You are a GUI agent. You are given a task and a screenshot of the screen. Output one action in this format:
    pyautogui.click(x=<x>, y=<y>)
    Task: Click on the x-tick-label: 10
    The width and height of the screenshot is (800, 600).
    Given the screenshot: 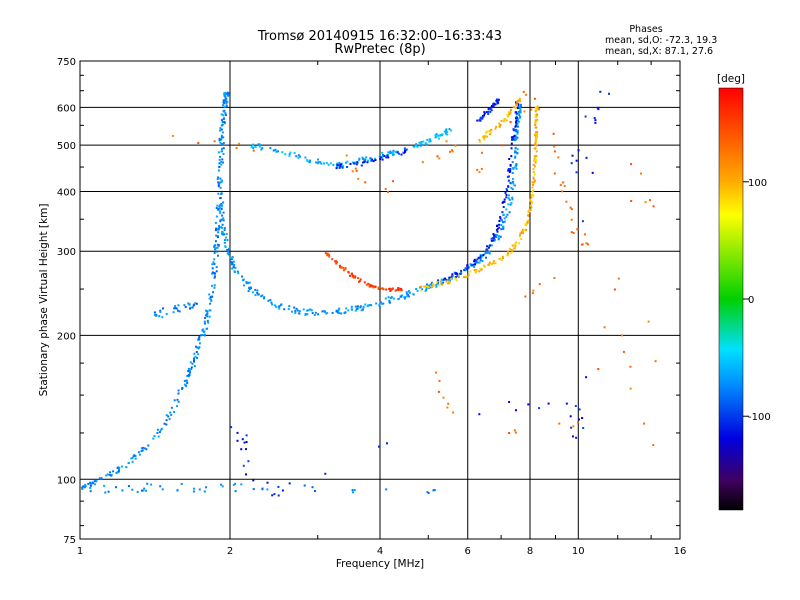 What is the action you would take?
    pyautogui.click(x=578, y=551)
    